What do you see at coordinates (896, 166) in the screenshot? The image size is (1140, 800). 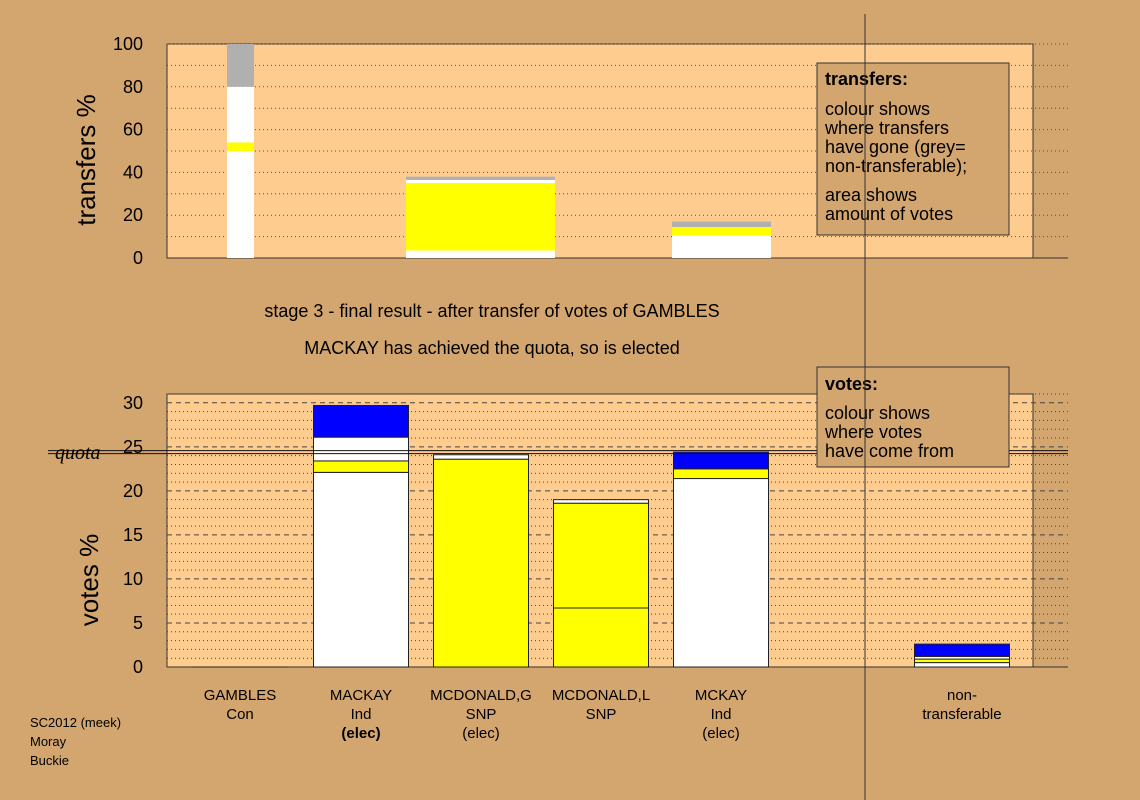 I see `transfers-legend-line: non-transferable);` at bounding box center [896, 166].